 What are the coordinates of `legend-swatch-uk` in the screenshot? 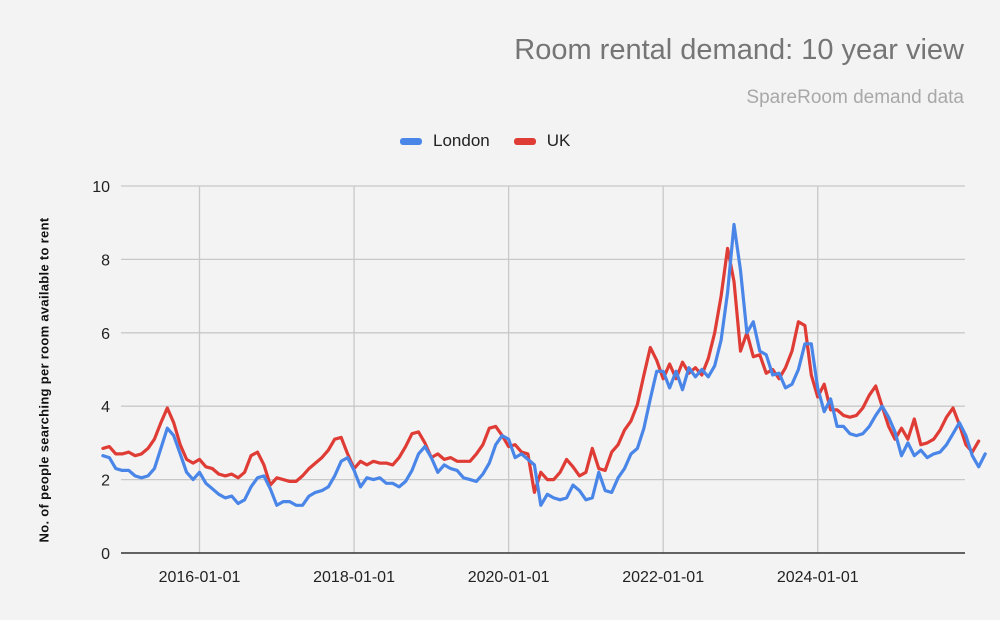 It's located at (524, 141).